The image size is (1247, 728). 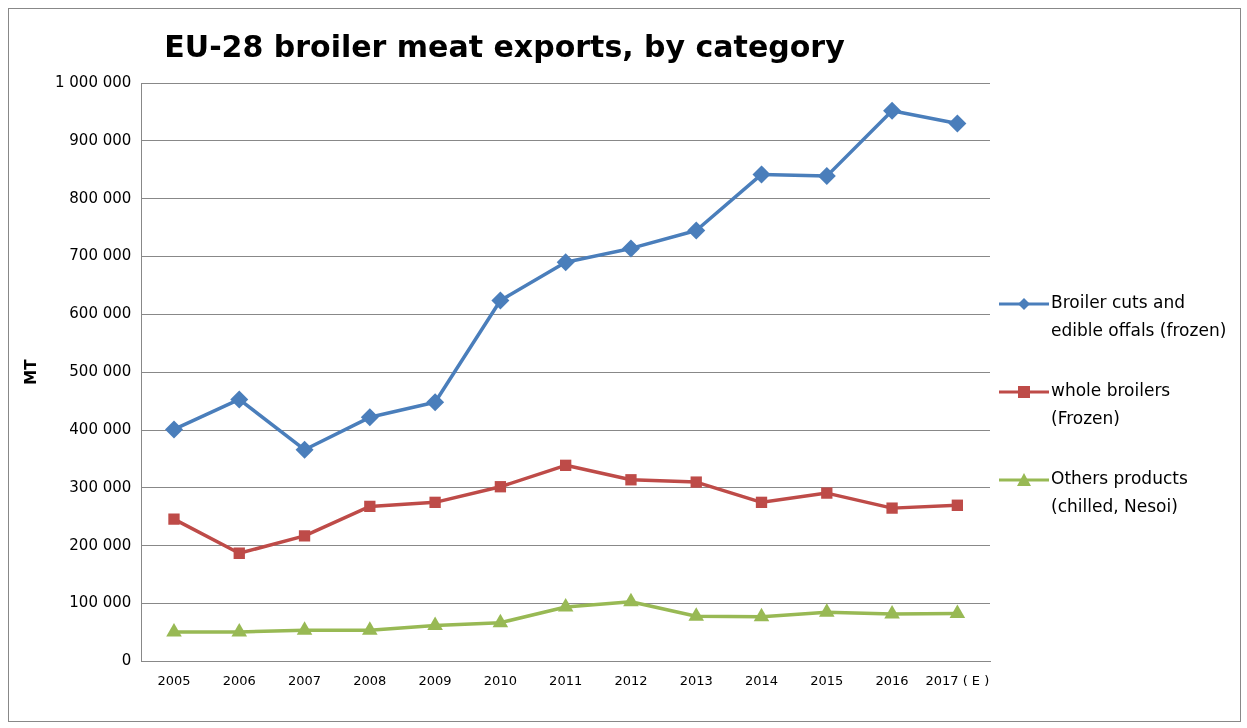 What do you see at coordinates (505, 46) in the screenshot?
I see `chart-title: EU-28 broiler meat exports, by category` at bounding box center [505, 46].